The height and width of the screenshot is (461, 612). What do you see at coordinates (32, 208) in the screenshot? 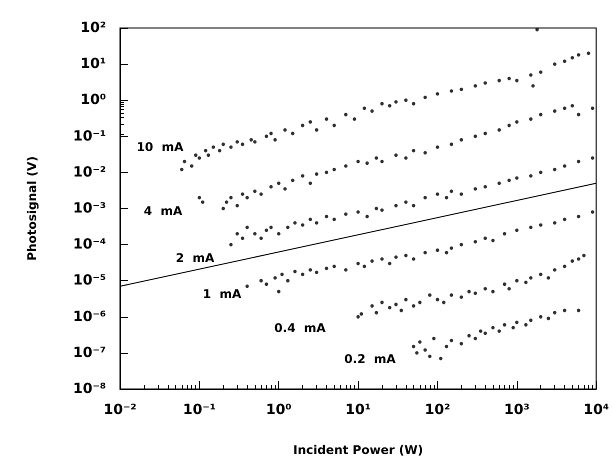
I see `y-axis-title: Photosignal (V)` at bounding box center [32, 208].